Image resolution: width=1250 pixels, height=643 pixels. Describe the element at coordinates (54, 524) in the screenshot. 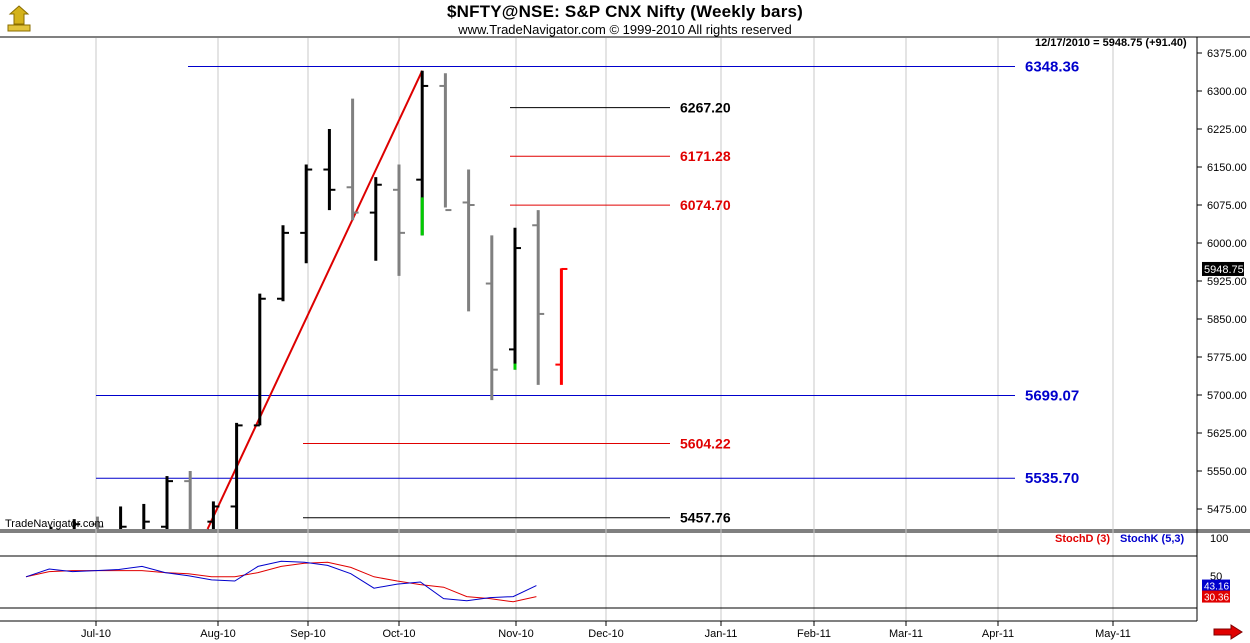

I see `watermark: TradeNavigator.com` at that location.